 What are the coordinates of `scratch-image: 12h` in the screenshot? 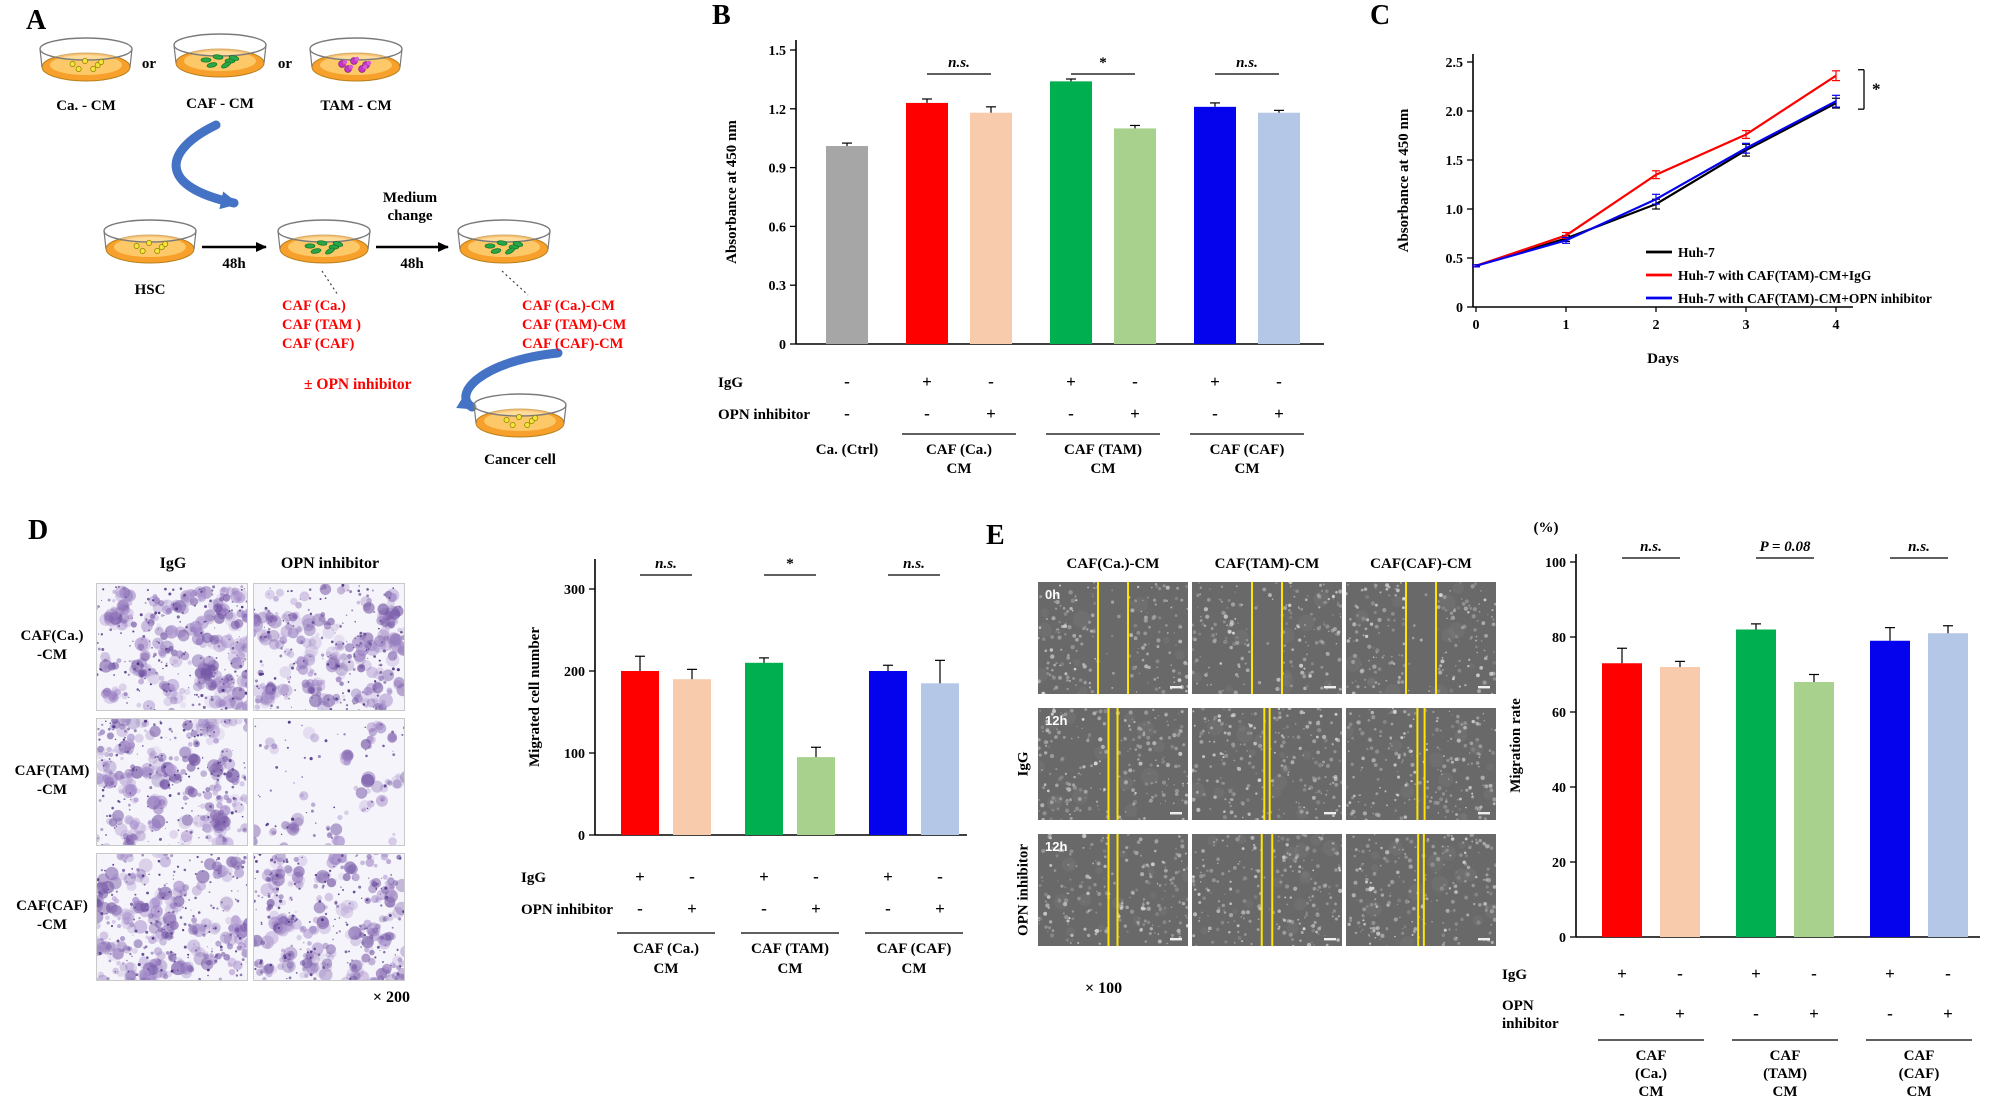 It's located at (1113, 764).